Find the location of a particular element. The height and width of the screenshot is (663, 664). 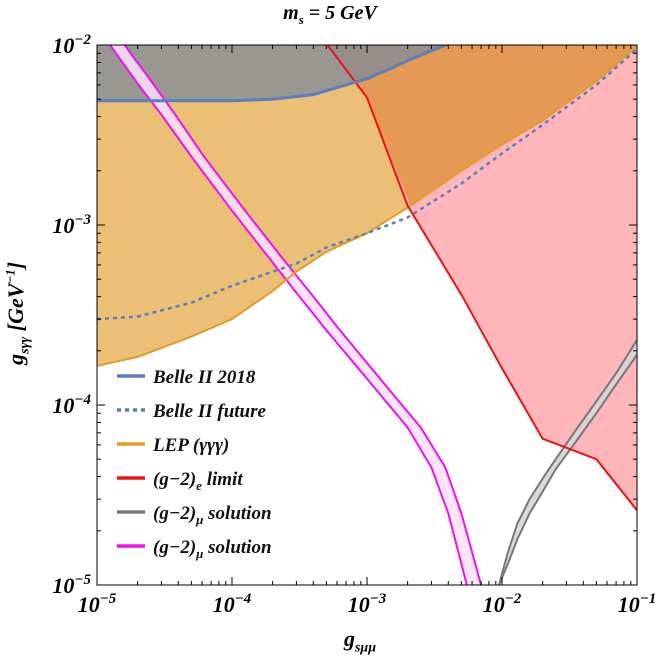

title-m: m is located at coordinates (291, 13).